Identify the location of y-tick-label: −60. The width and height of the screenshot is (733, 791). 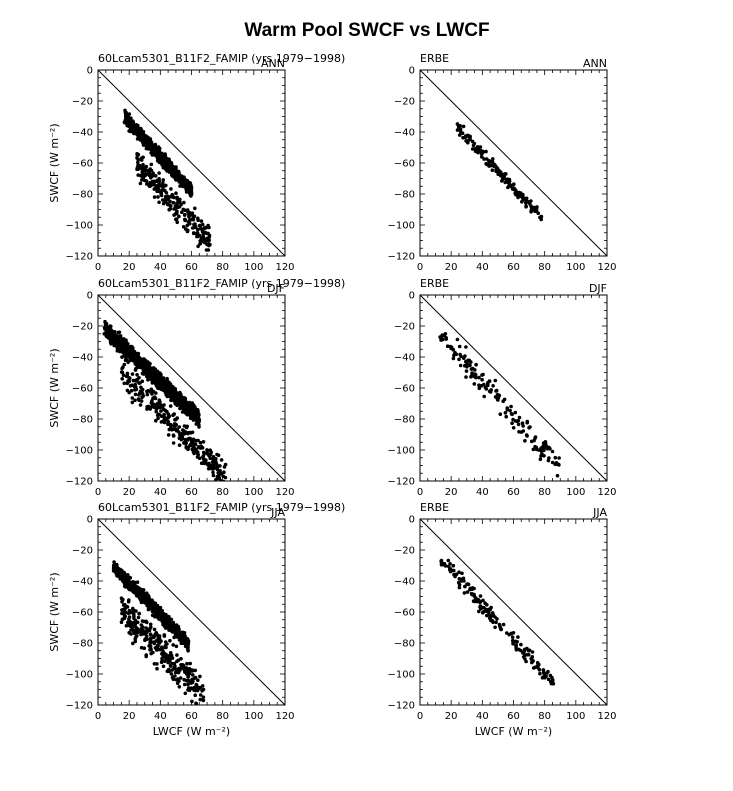
(82, 389).